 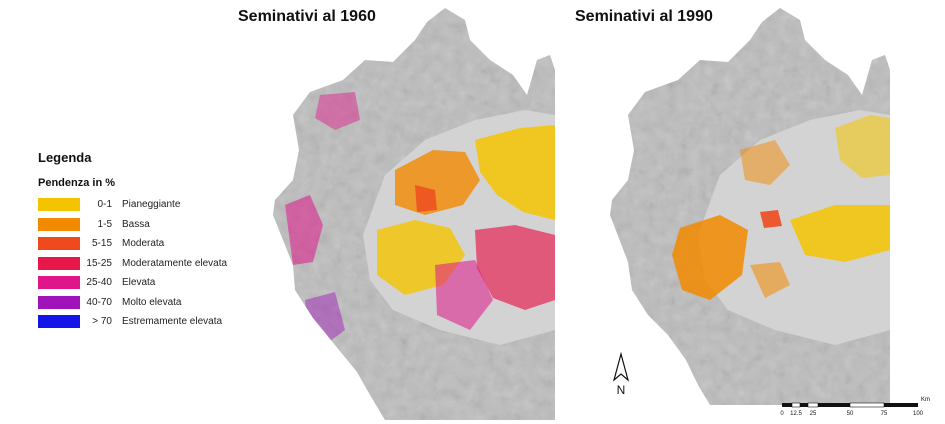 What do you see at coordinates (884, 414) in the screenshot?
I see `scale-tick-label: 75` at bounding box center [884, 414].